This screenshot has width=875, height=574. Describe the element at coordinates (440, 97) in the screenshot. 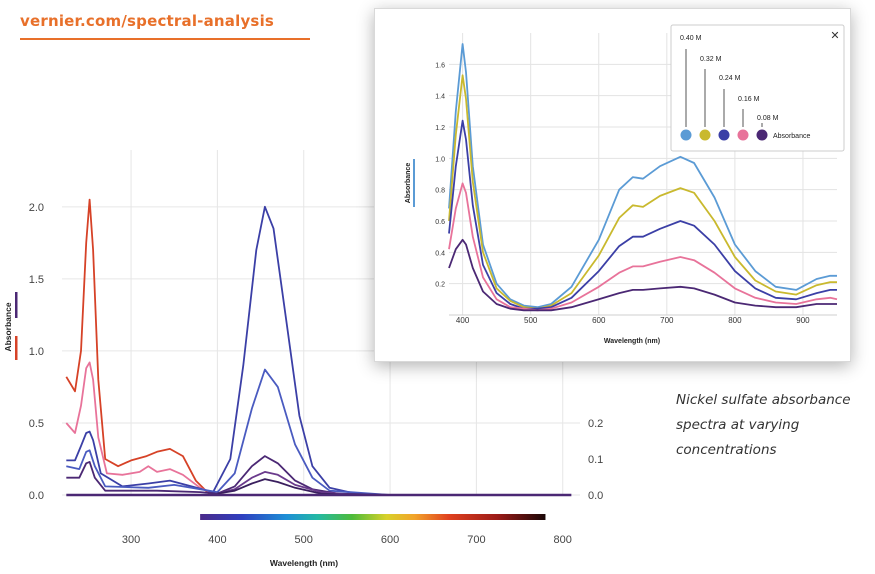

I see `inset-y-tick-label: 1.4` at that location.